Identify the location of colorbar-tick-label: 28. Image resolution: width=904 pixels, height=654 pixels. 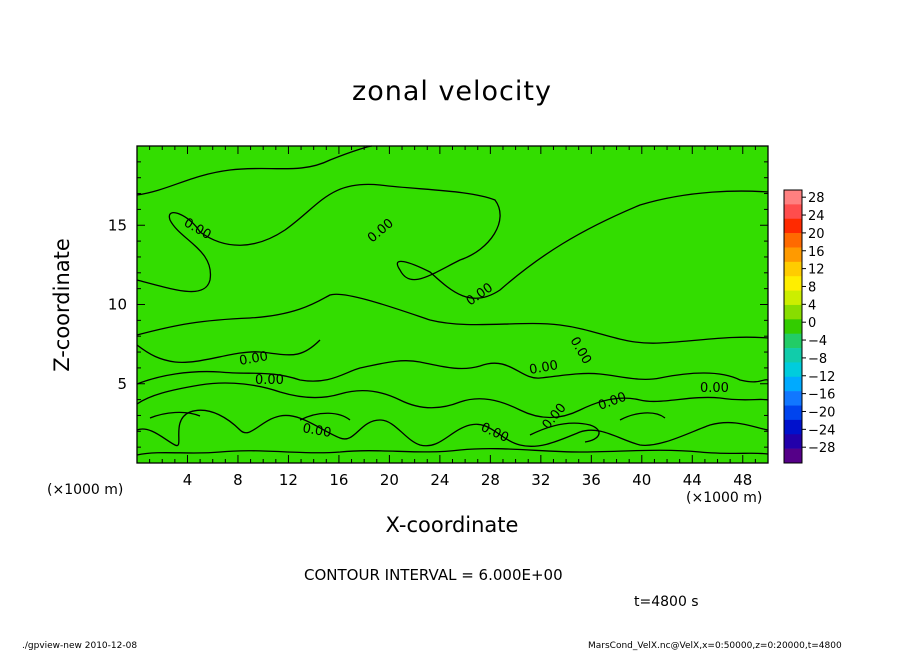
(816, 198).